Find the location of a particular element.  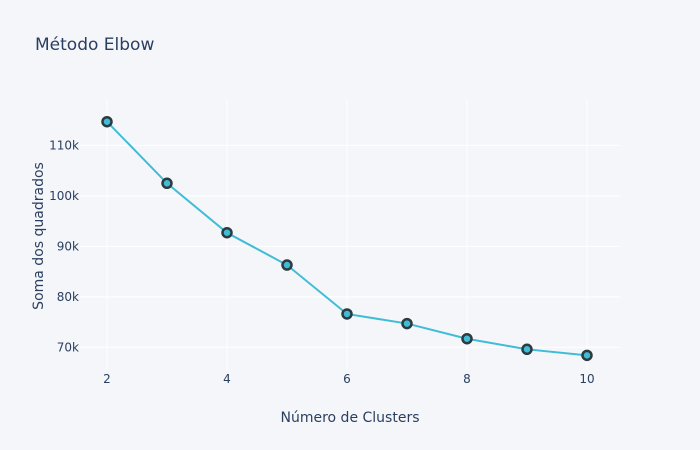

y-tick-label: 90k is located at coordinates (68, 246).